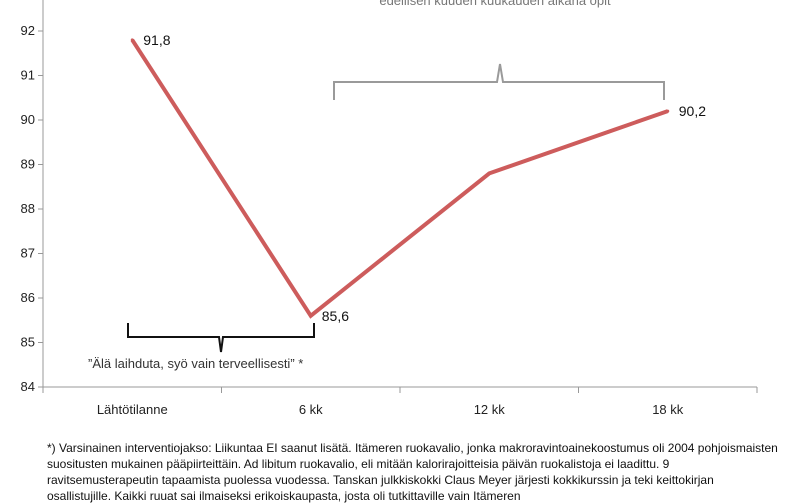 The height and width of the screenshot is (503, 786). What do you see at coordinates (132, 409) in the screenshot?
I see `x-tick-label: Lähtötilanne` at bounding box center [132, 409].